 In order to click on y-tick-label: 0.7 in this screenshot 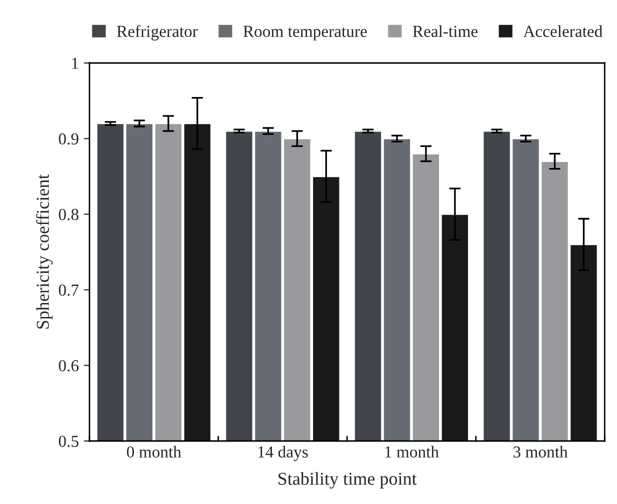, I will do `click(68, 290)`.